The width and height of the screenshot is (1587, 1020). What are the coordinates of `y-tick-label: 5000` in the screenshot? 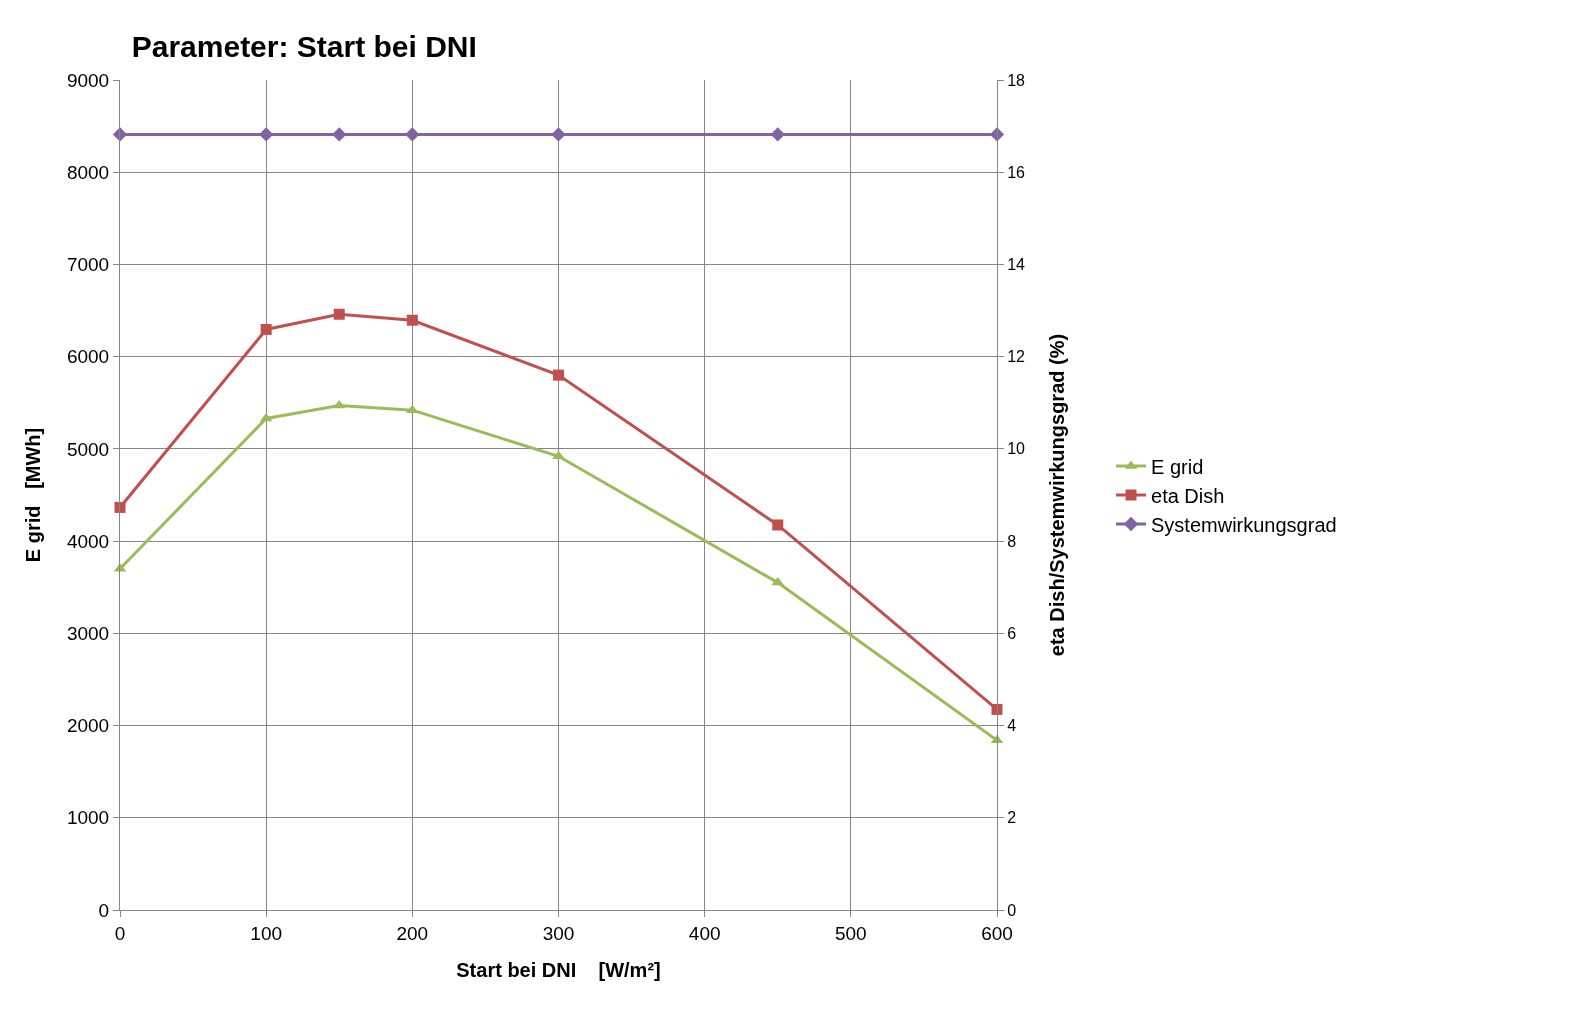 It's located at (88, 449).